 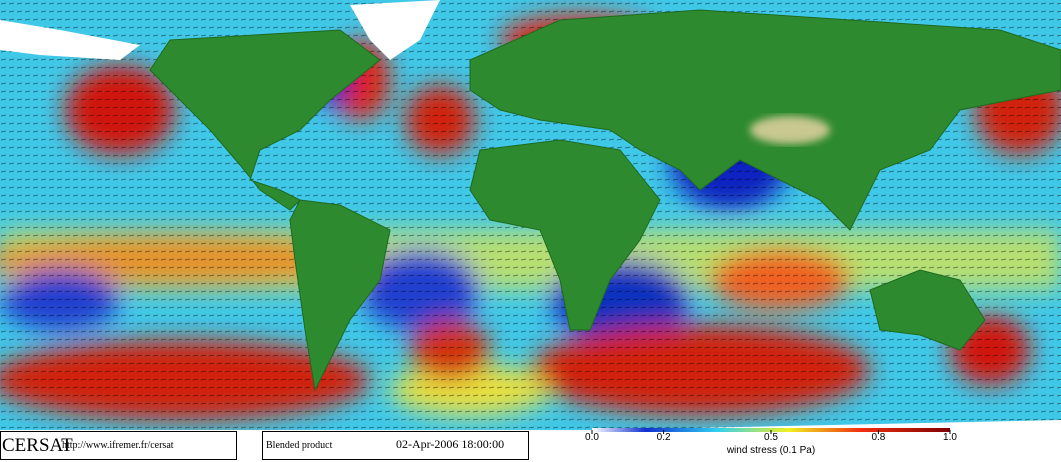 What do you see at coordinates (450, 444) in the screenshot?
I see `date: 02-Apr-2006 18:00:00` at bounding box center [450, 444].